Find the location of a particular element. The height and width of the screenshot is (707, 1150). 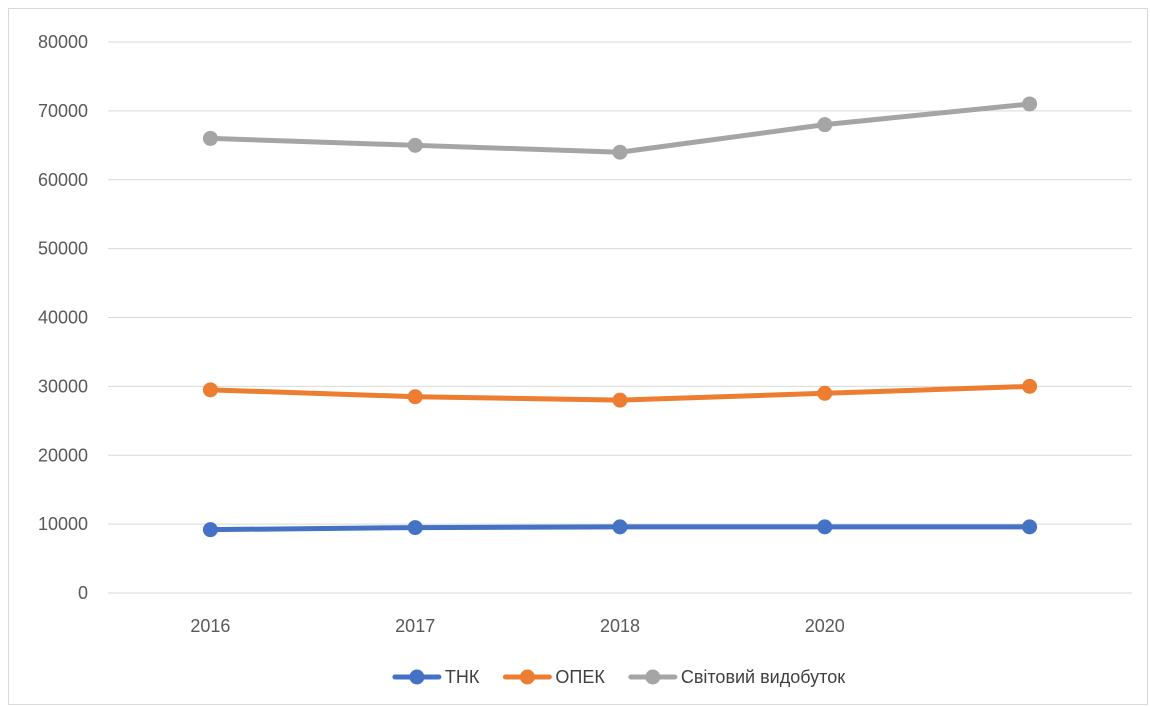

legend-label: ТНК is located at coordinates (462, 677).